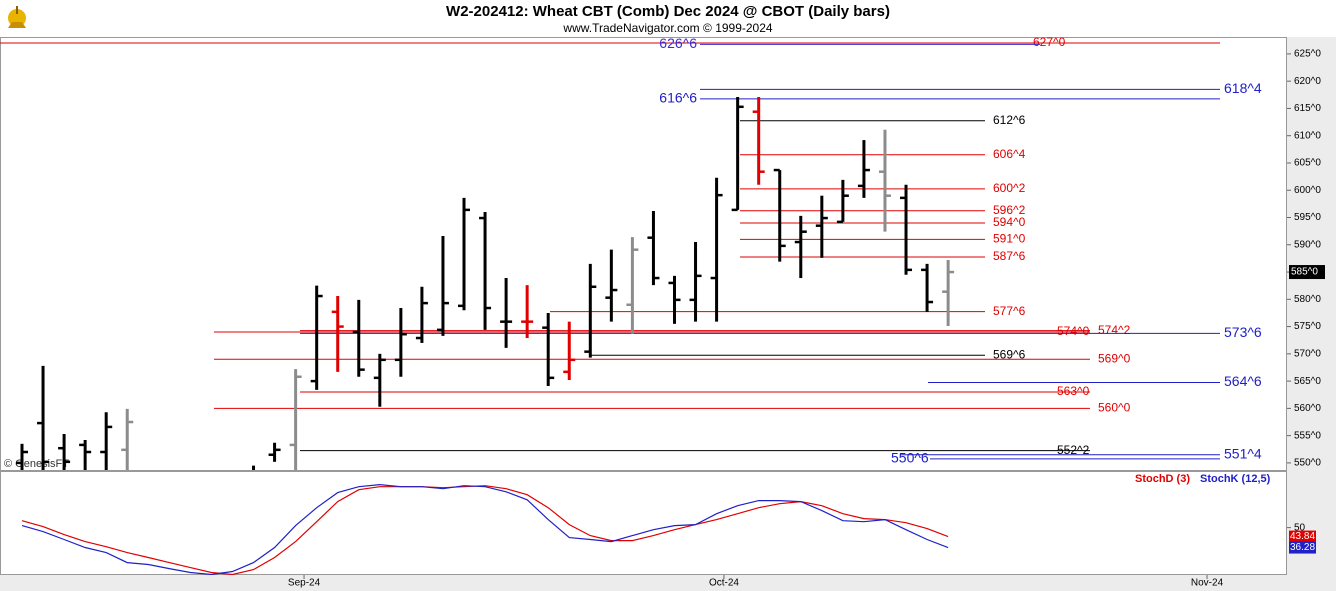 This screenshot has height=591, width=1336. What do you see at coordinates (1073, 331) in the screenshot?
I see `level-label: 574^0` at bounding box center [1073, 331].